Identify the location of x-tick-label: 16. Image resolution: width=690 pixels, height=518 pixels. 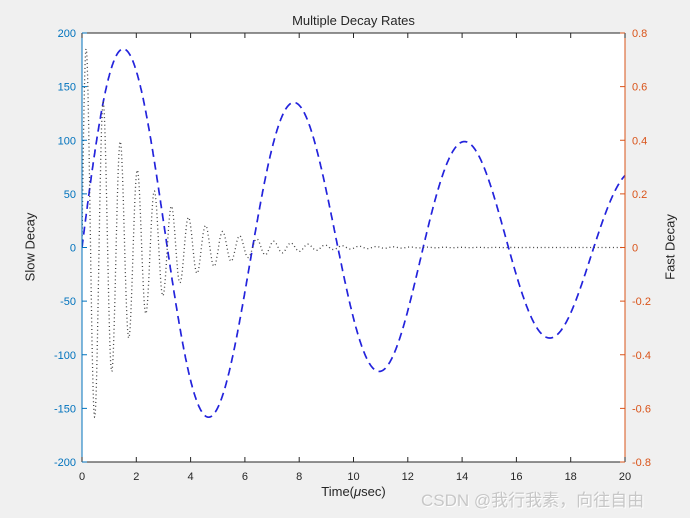
(516, 477).